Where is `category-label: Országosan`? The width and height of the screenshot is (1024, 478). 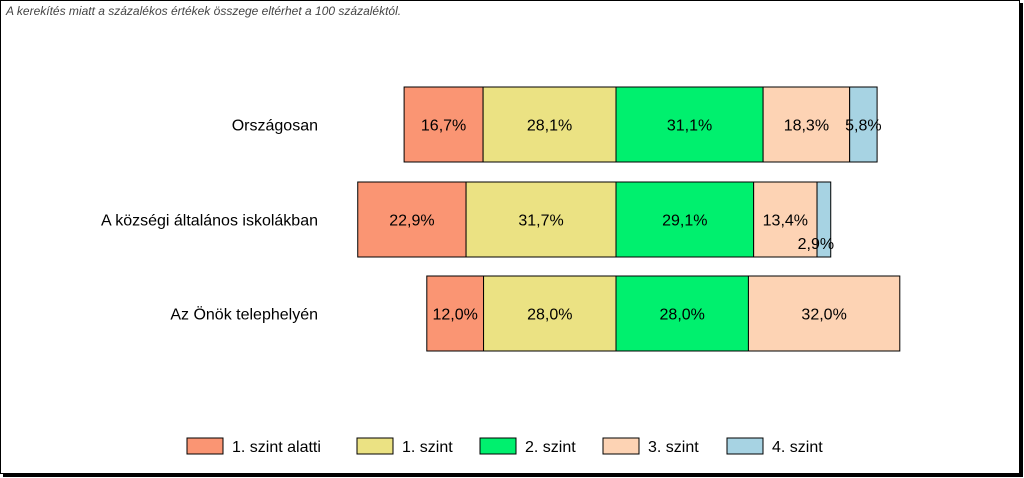
category-label: Országosan is located at coordinates (275, 126).